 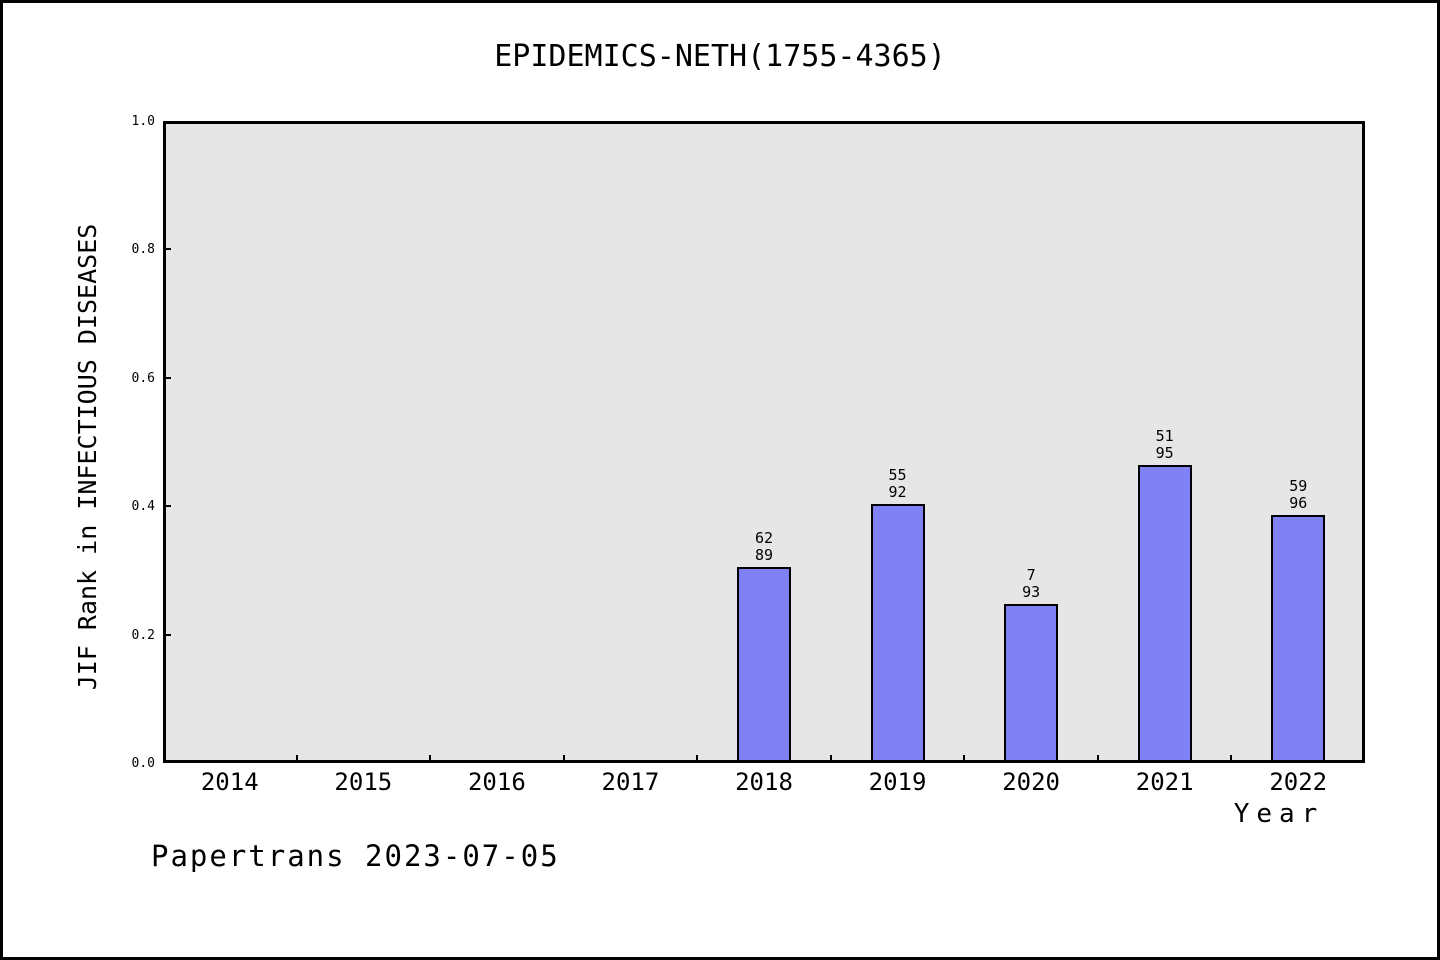 I want to click on x-tick-label-2019: 2019, so click(x=897, y=782).